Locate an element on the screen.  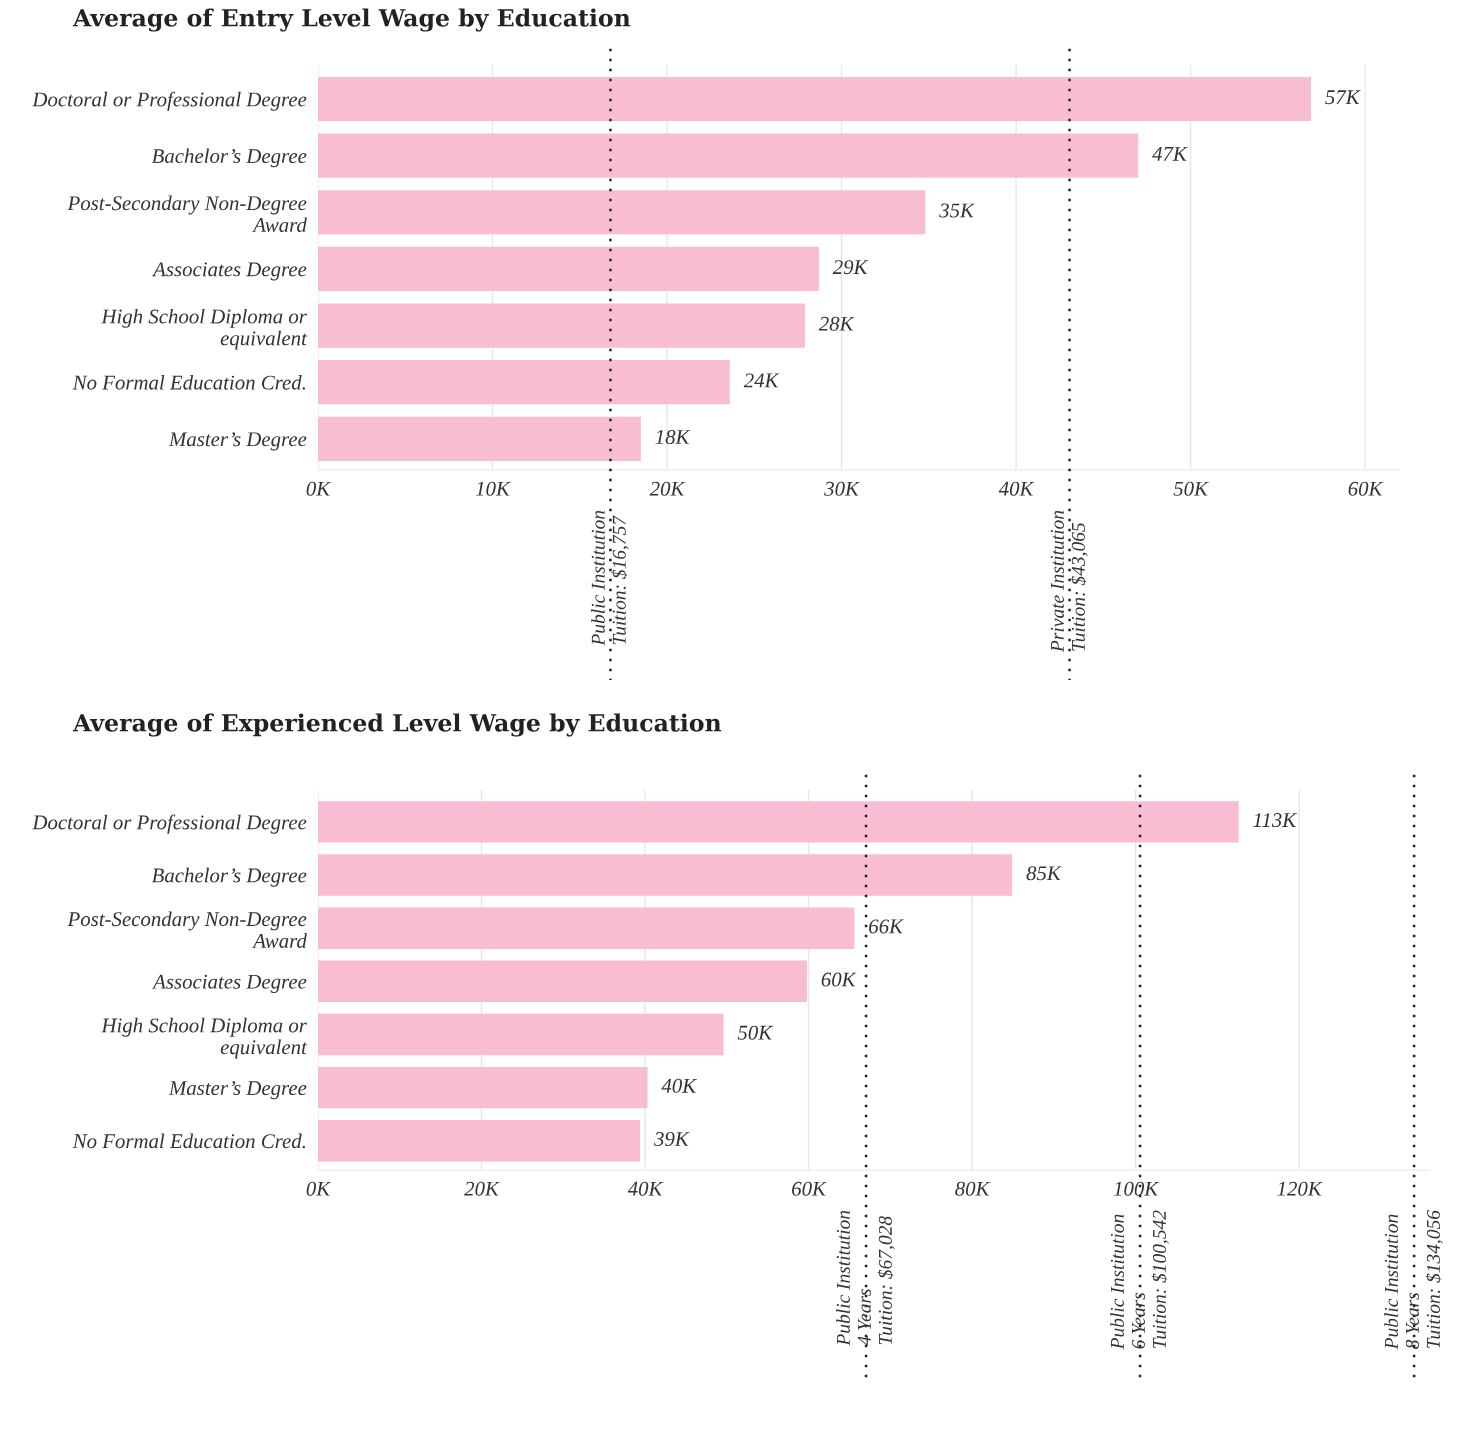
x-tick-label: 10K is located at coordinates (493, 488).